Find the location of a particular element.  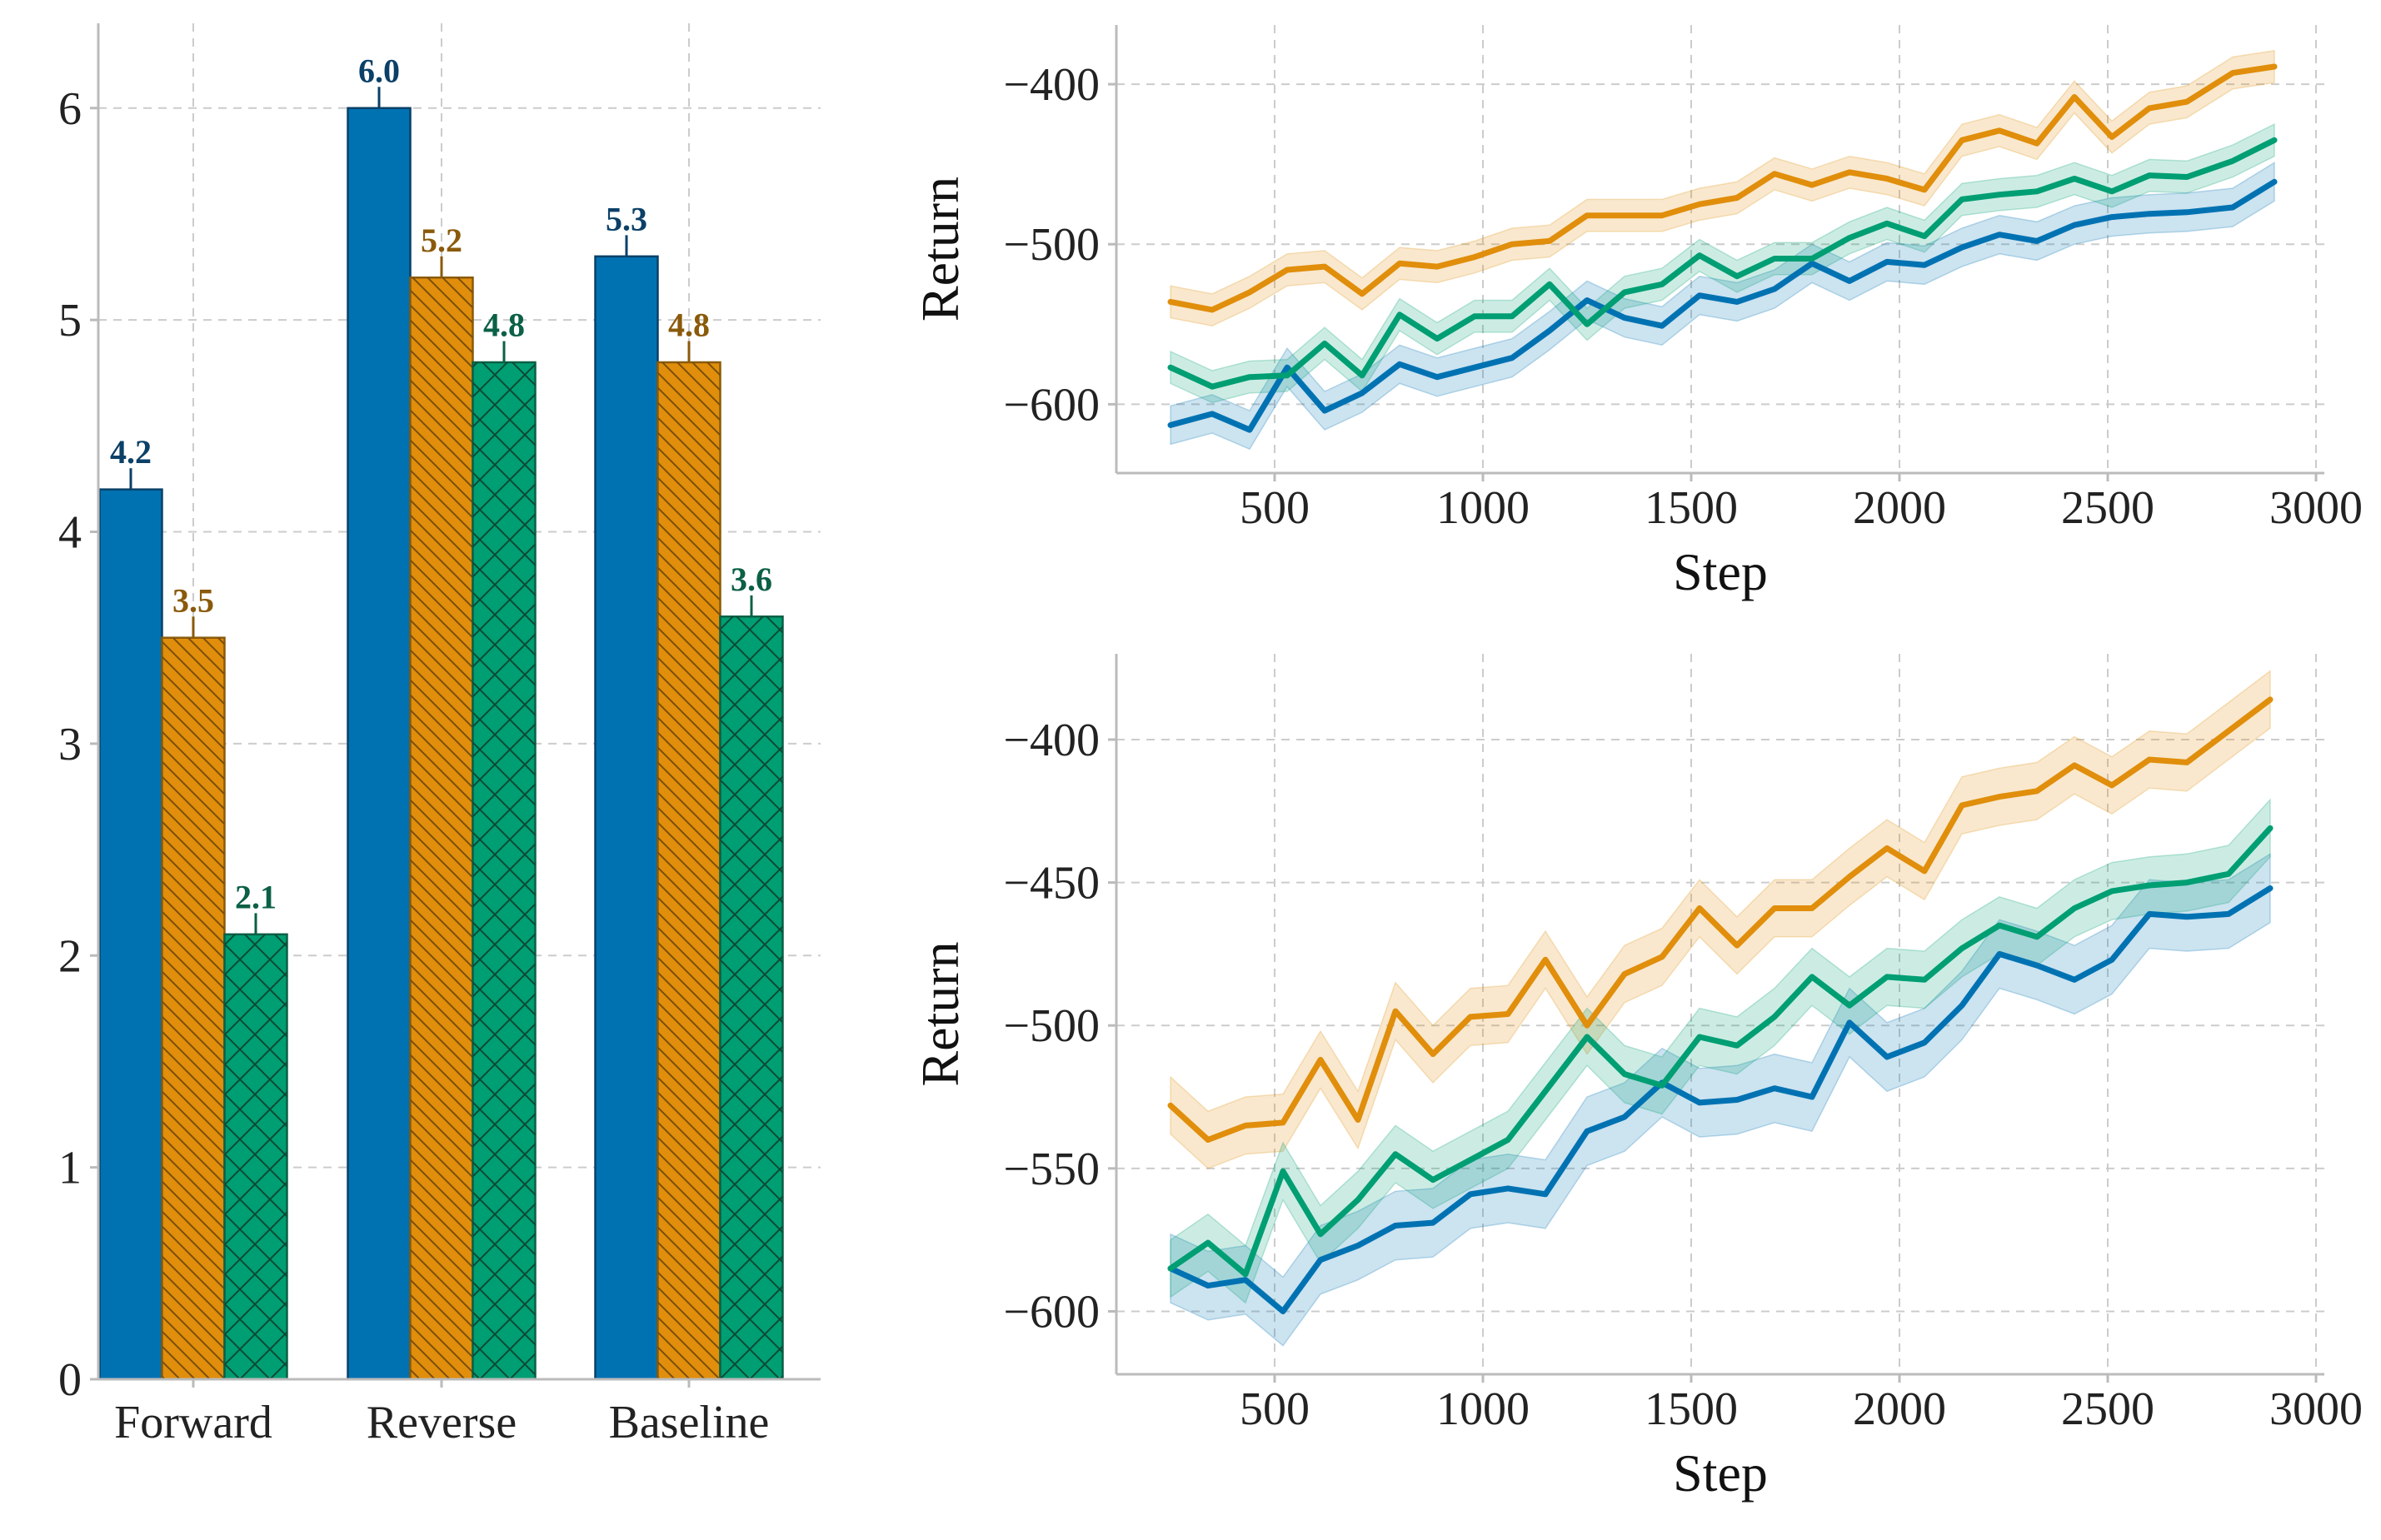

value-label-baseline-s2: 3.6 is located at coordinates (751, 579).